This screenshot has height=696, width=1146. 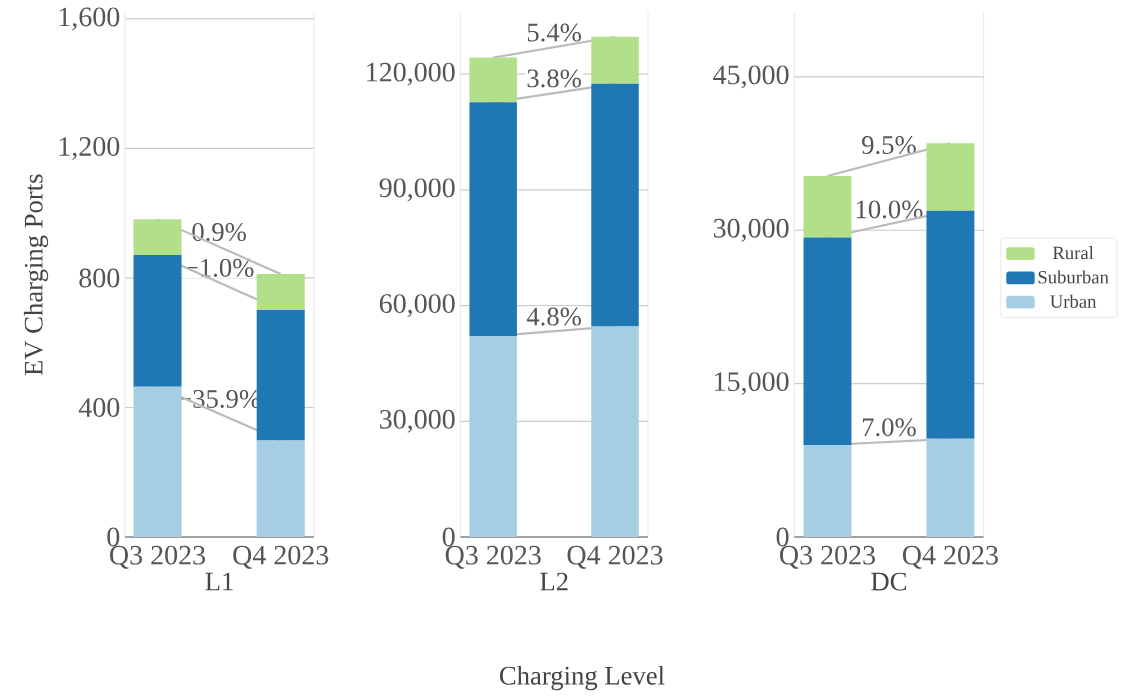 I want to click on annotation: 4.8%, so click(x=553, y=316).